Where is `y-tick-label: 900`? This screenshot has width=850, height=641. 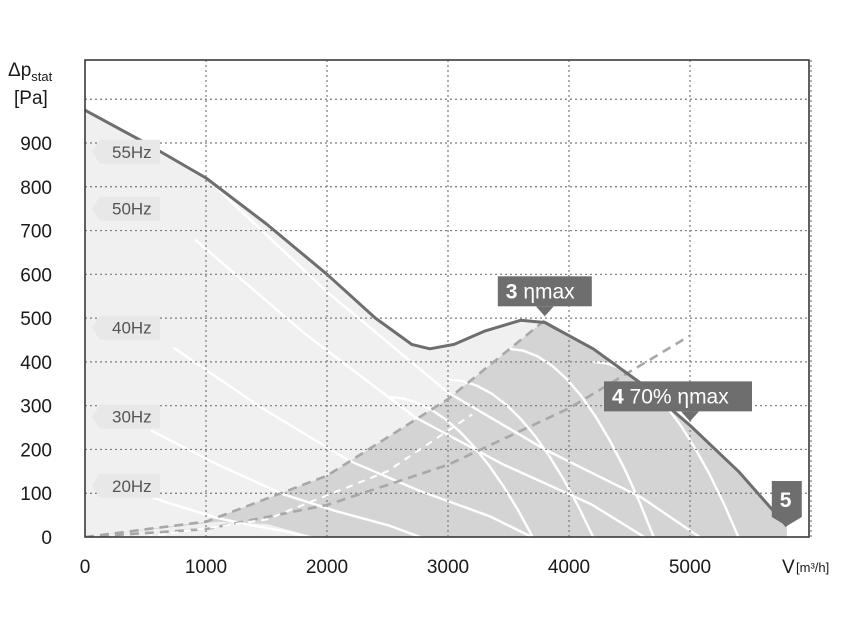
y-tick-label: 900 is located at coordinates (36, 144).